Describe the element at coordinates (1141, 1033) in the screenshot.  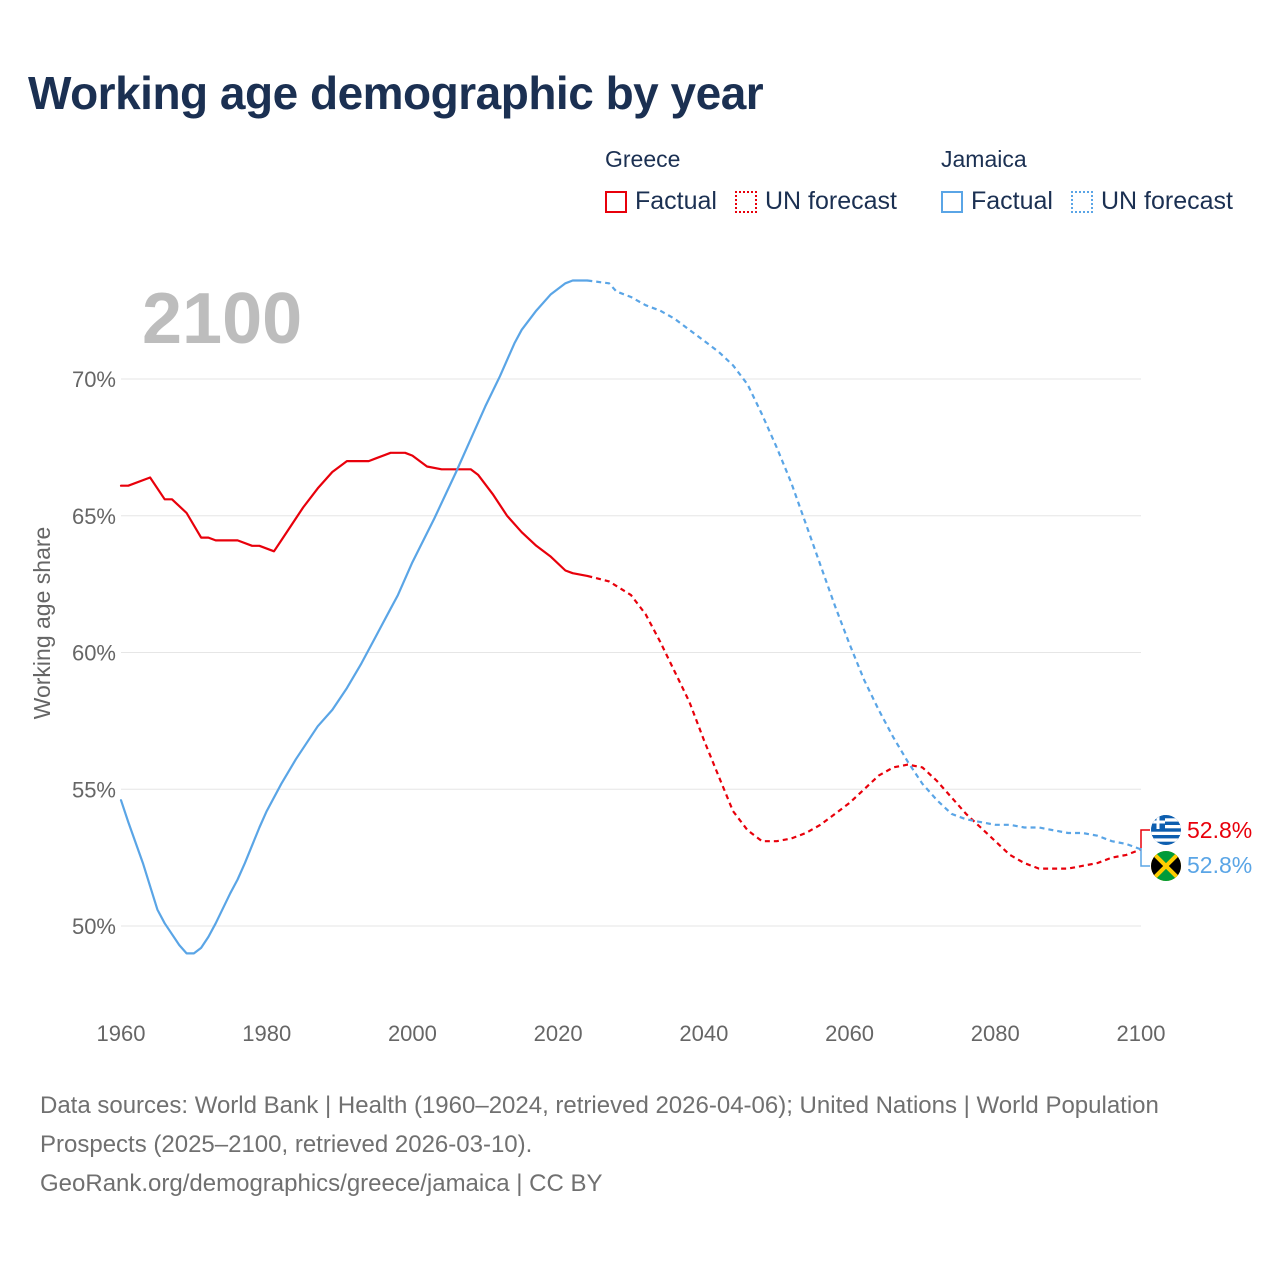
I see `x-tick-label: 2100` at that location.